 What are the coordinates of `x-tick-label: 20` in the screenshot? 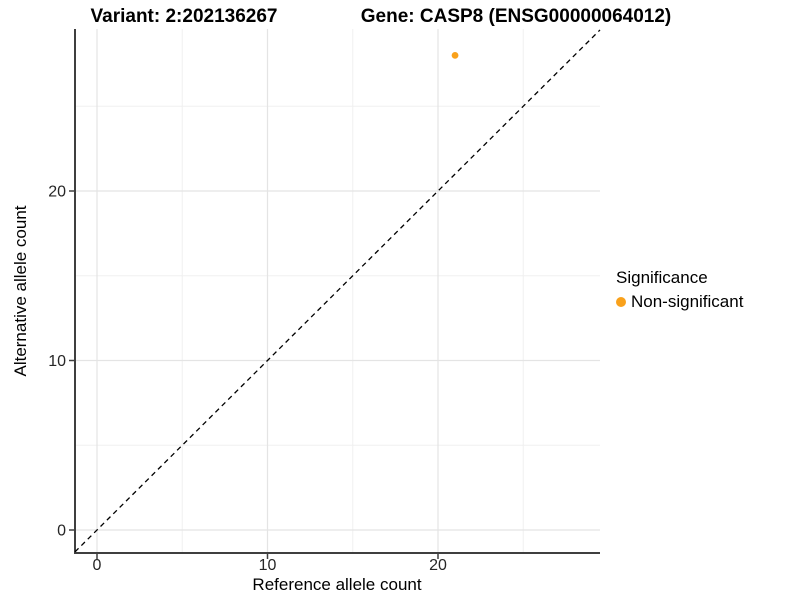 It's located at (438, 565).